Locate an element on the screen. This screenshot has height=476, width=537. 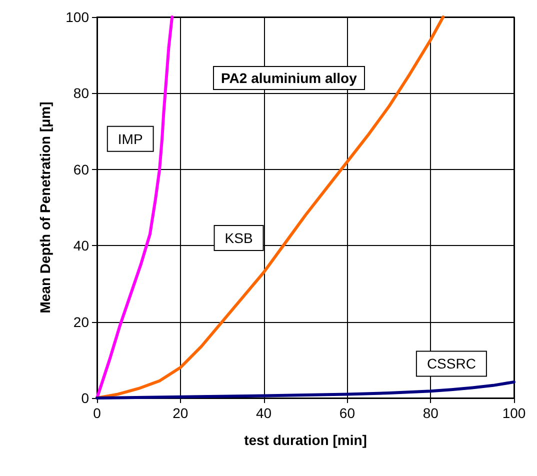
y-tick-label: 100 is located at coordinates (78, 17).